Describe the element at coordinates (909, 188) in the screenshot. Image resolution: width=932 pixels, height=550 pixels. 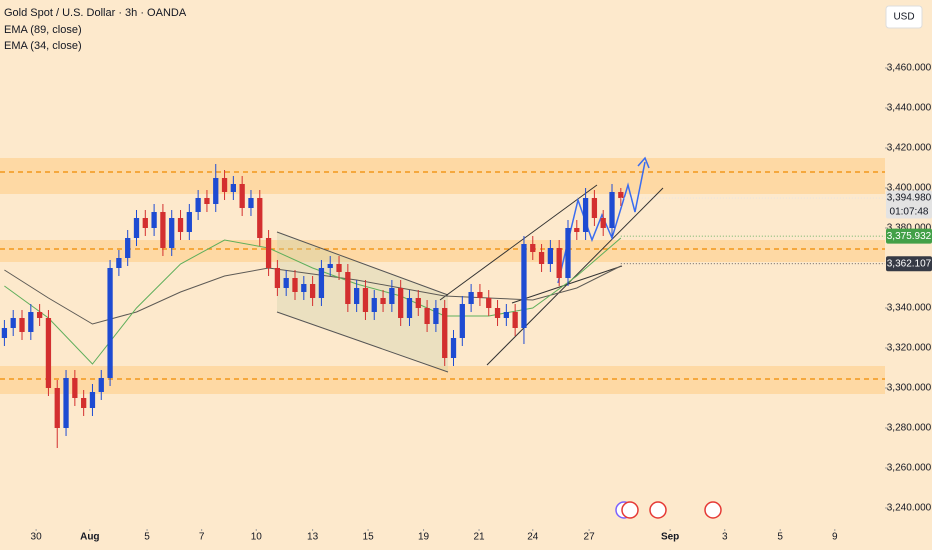
I see `y-tick-label: 3,400.000` at that location.